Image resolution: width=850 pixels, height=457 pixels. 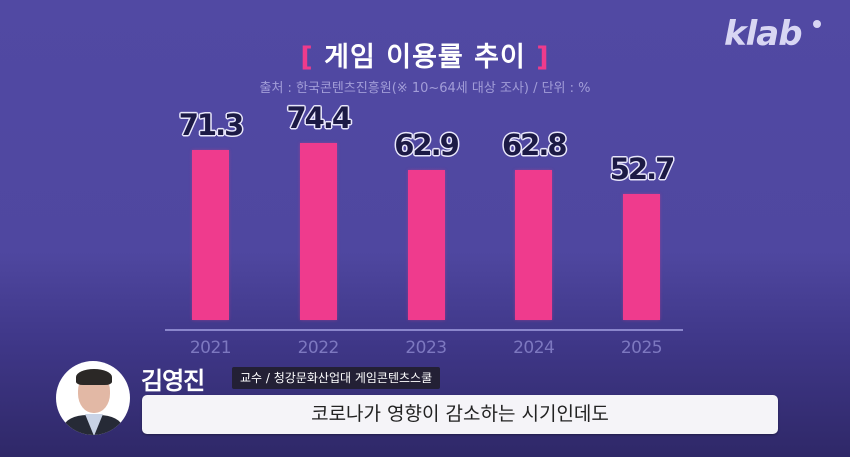 What do you see at coordinates (424, 330) in the screenshot?
I see `x-axis-line` at bounding box center [424, 330].